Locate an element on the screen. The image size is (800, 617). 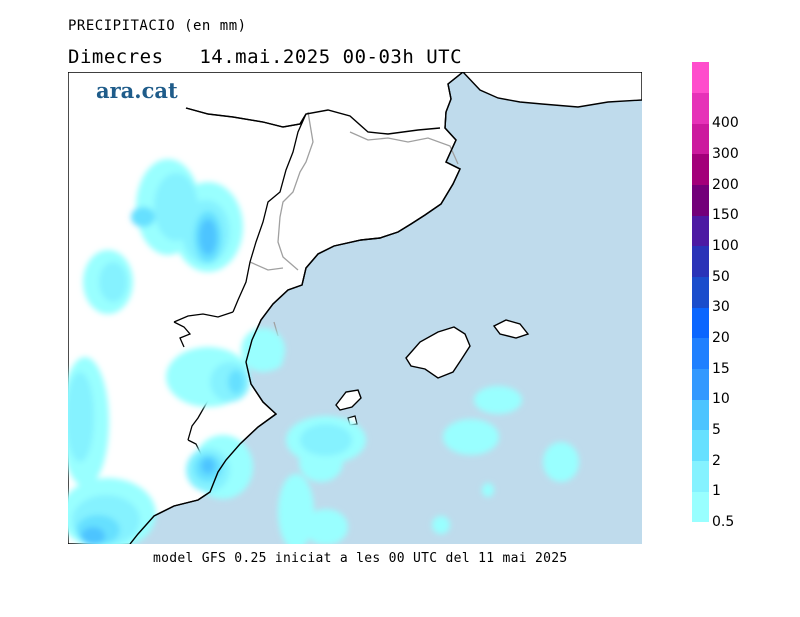
legend-label: 30 is located at coordinates (721, 307).